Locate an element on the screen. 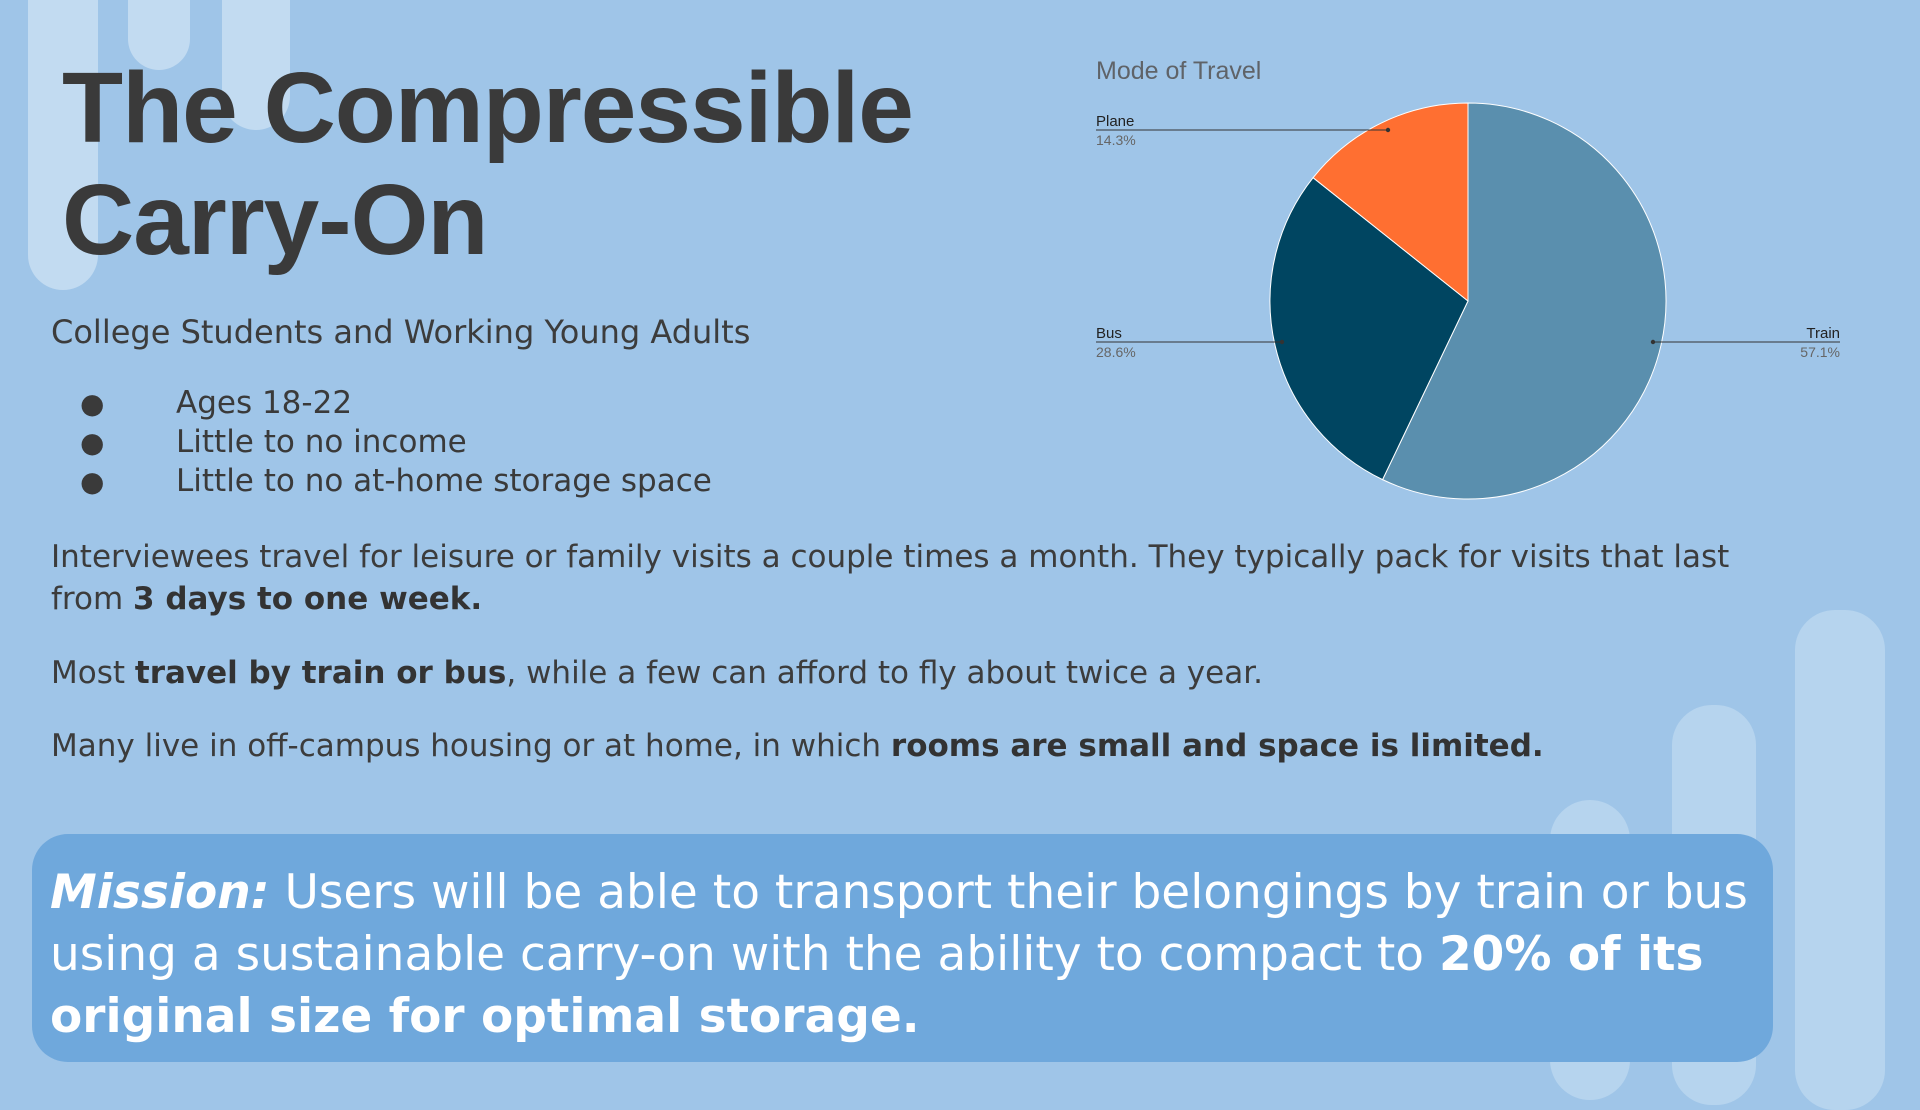  bullet-item: ● Little to no at-home storage space is located at coordinates (396, 481).